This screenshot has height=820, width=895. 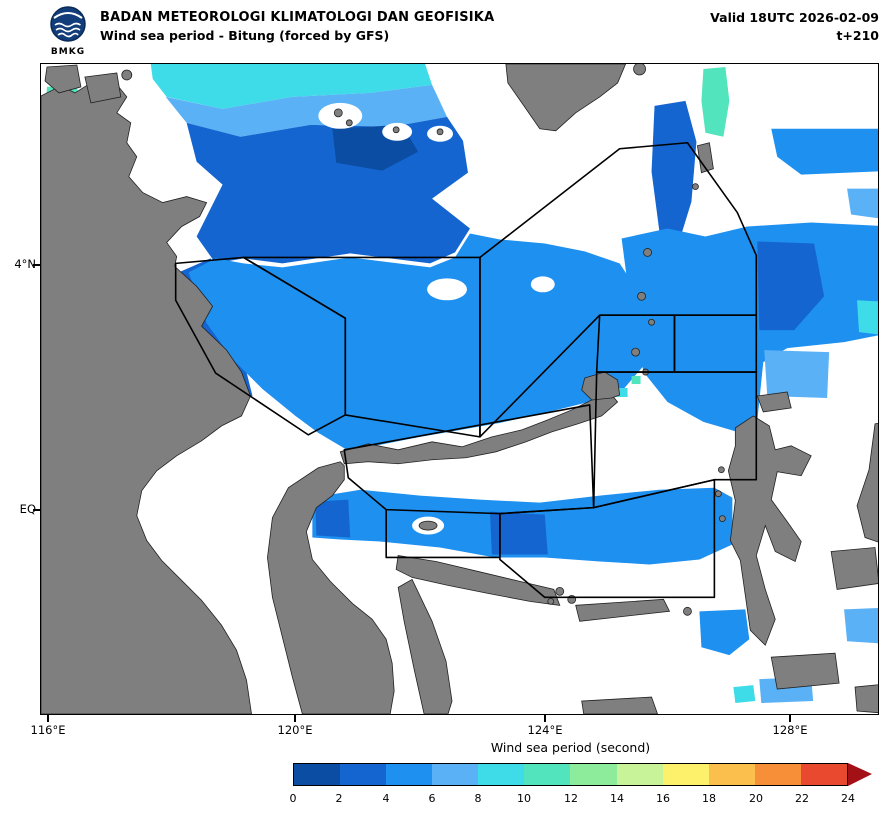 What do you see at coordinates (386, 798) in the screenshot?
I see `colorbar-tick-label: 4` at bounding box center [386, 798].